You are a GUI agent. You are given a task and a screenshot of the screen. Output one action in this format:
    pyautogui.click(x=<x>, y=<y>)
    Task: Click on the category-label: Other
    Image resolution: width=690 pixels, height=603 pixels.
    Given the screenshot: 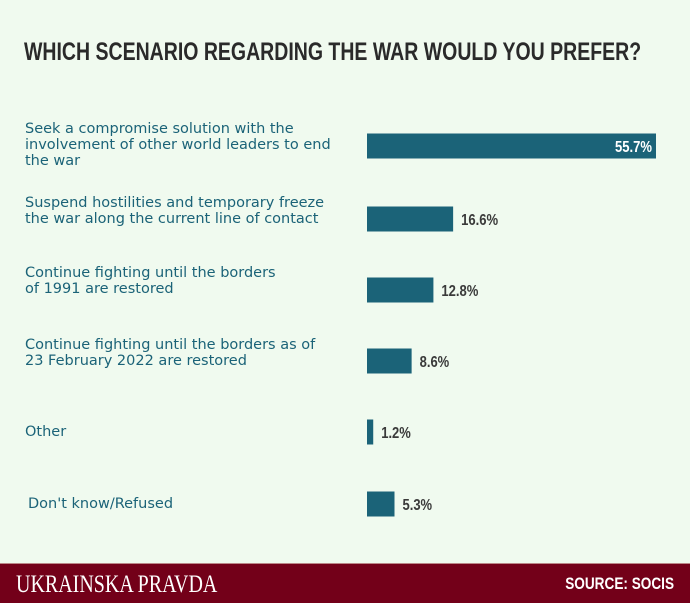 What is the action you would take?
    pyautogui.click(x=46, y=432)
    